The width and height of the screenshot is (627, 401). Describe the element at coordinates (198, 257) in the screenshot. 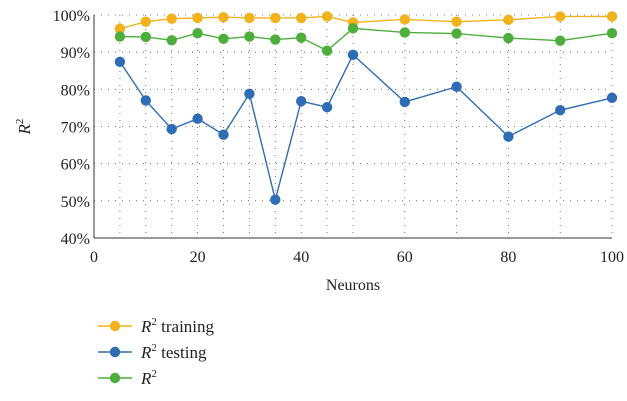

I see `x-tick-label: 20` at that location.